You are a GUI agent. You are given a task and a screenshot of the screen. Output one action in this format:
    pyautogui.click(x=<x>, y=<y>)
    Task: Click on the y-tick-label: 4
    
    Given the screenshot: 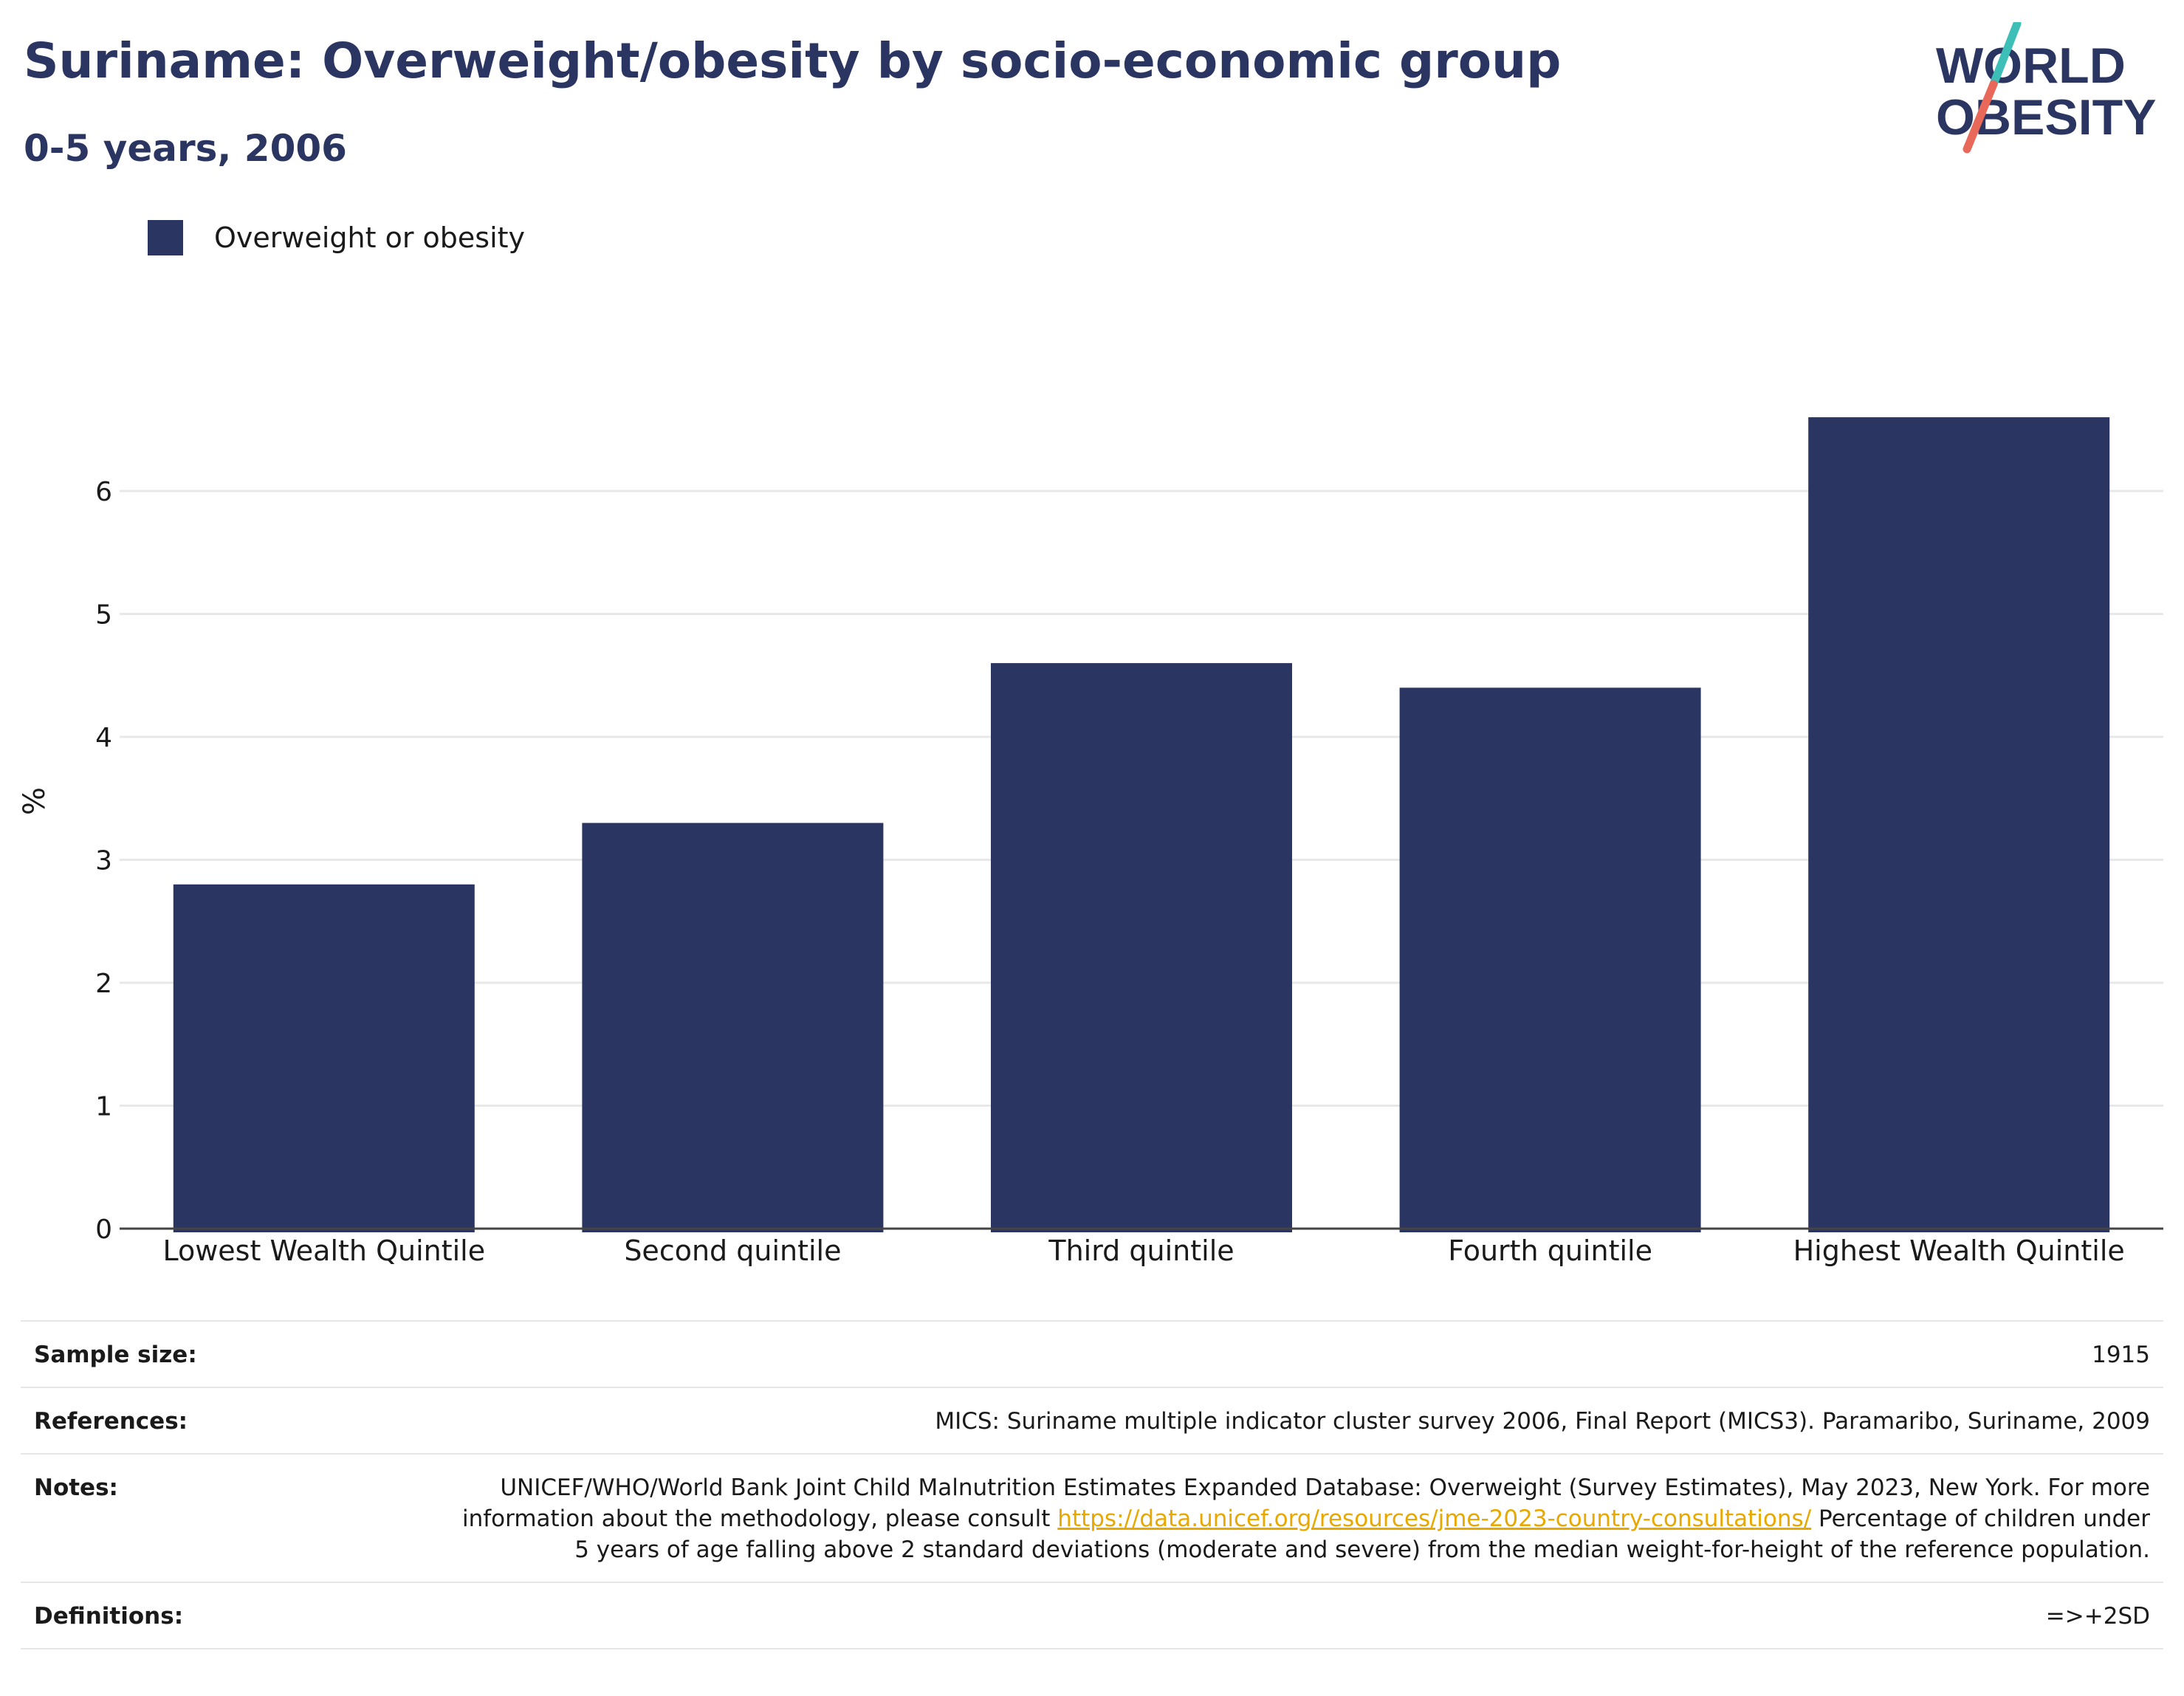 What is the action you would take?
    pyautogui.click(x=103, y=738)
    